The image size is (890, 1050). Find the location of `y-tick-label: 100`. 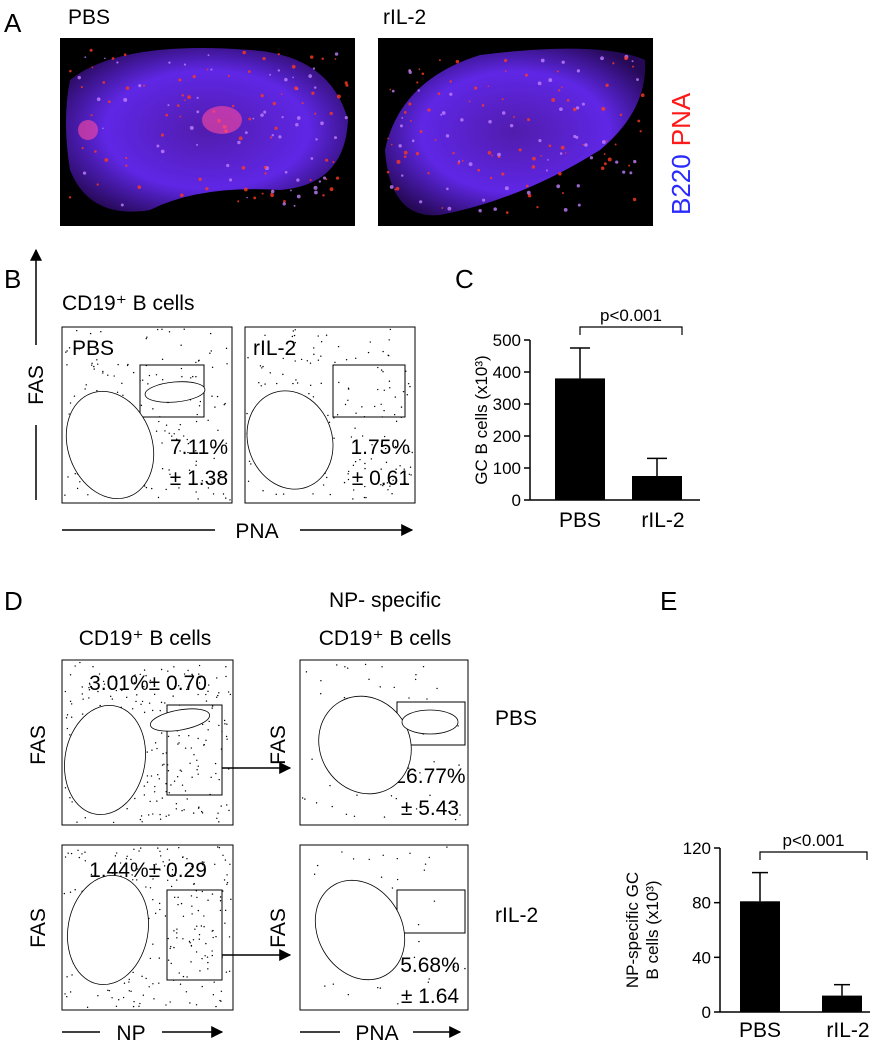

y-tick-label: 100 is located at coordinates (507, 468).